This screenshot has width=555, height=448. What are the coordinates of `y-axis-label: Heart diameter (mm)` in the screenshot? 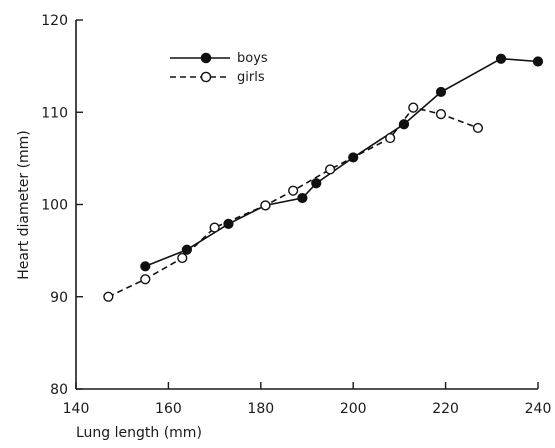 It's located at (24, 205).